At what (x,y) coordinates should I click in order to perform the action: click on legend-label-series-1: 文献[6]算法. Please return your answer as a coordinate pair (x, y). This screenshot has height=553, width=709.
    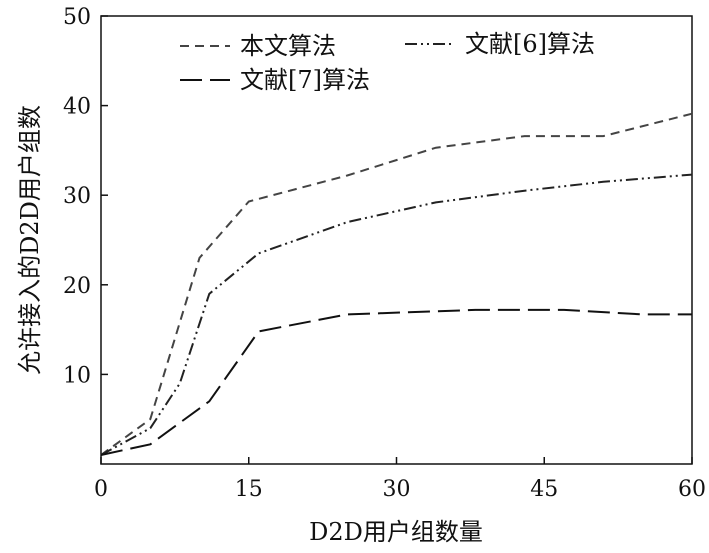
    Looking at the image, I should click on (530, 44).